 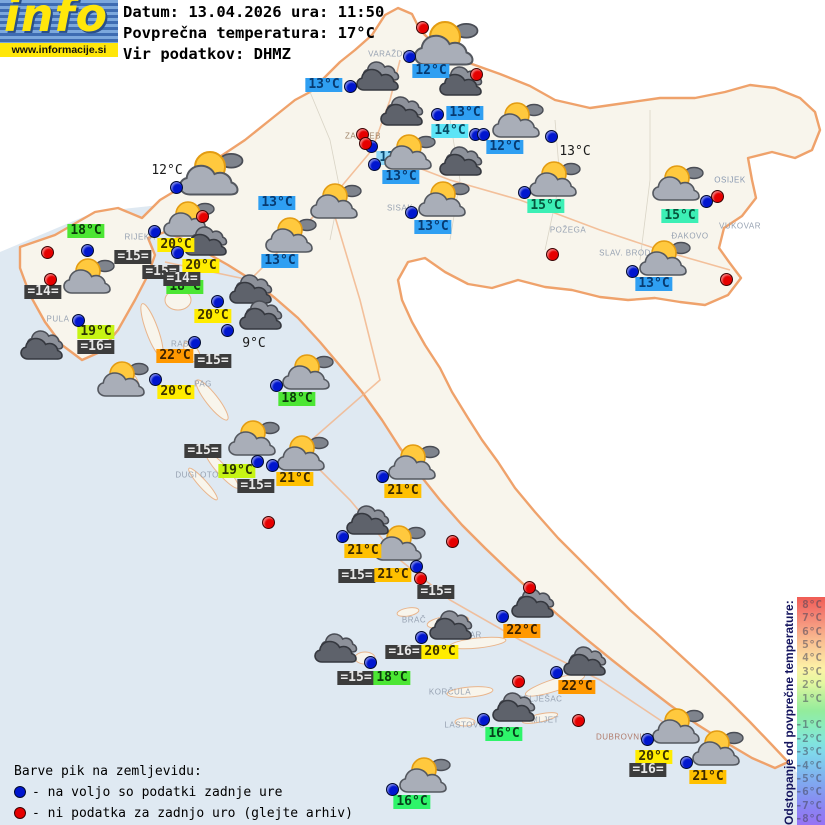 What do you see at coordinates (450, 131) in the screenshot?
I see `temp-label: 14°C` at bounding box center [450, 131].